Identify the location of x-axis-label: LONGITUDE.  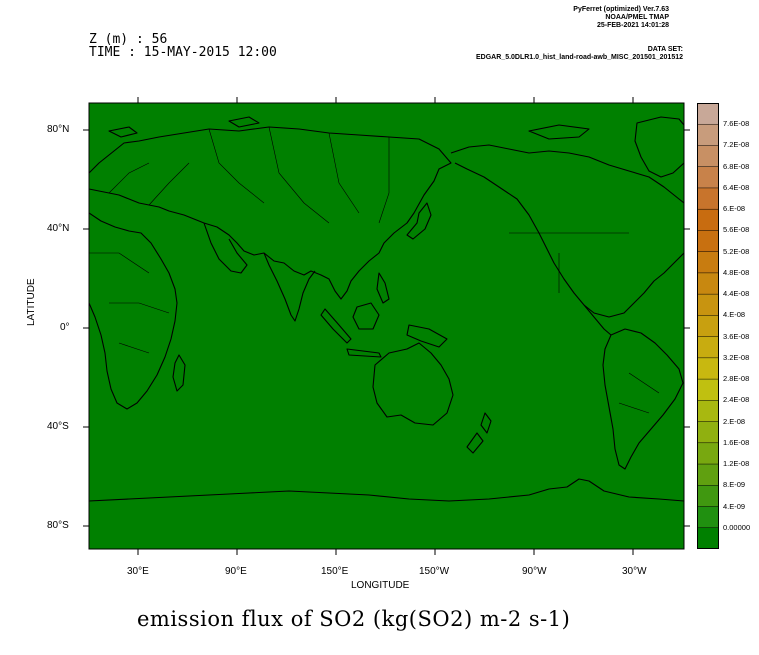
(380, 585).